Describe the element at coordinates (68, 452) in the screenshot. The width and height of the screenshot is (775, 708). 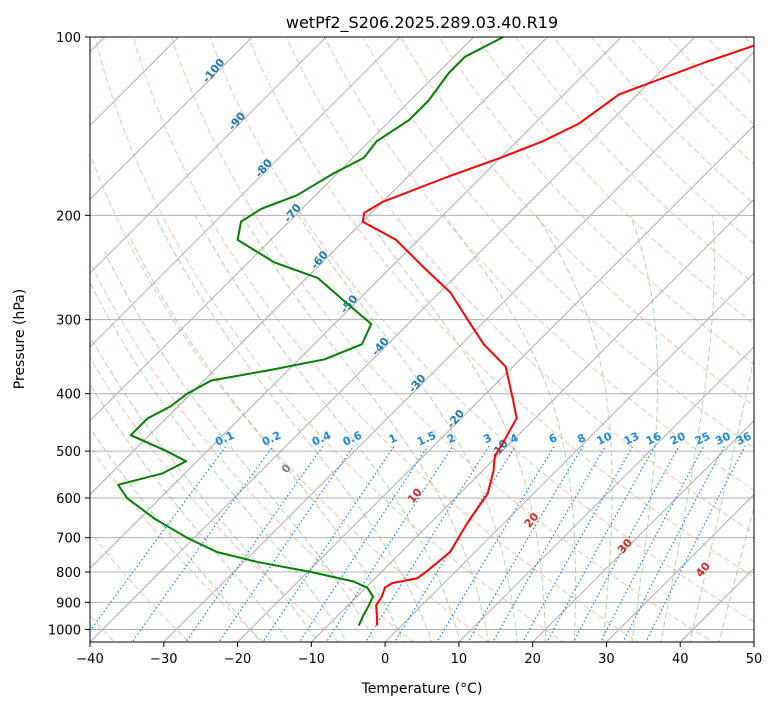
I see `y-tick-label: 500` at that location.